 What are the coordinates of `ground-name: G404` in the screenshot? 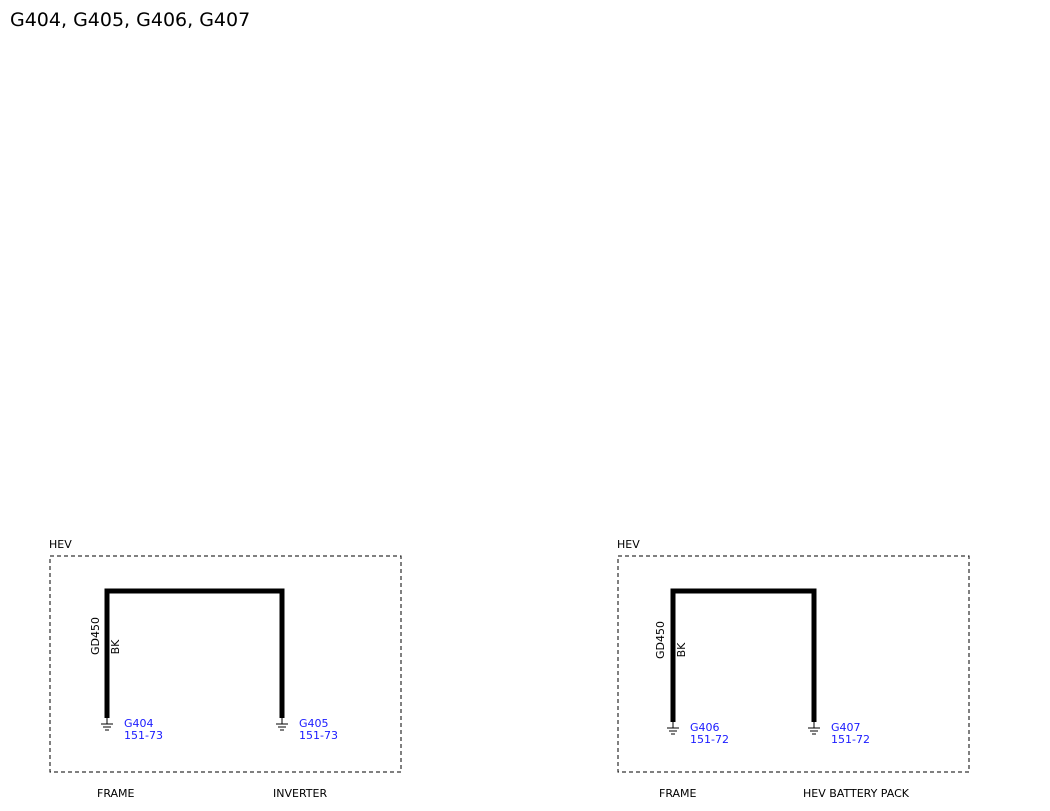 It's located at (139, 723).